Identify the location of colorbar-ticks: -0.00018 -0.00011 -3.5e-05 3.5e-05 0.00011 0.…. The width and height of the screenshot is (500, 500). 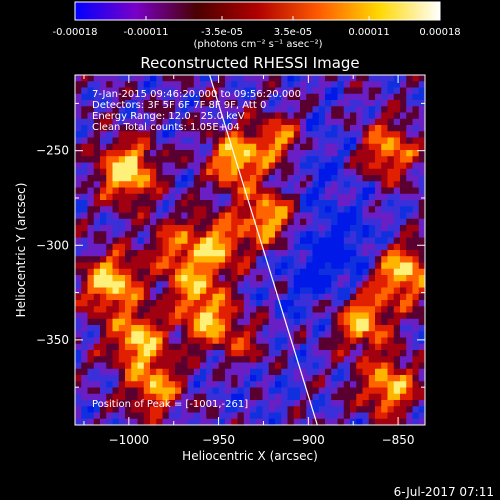
(257, 27).